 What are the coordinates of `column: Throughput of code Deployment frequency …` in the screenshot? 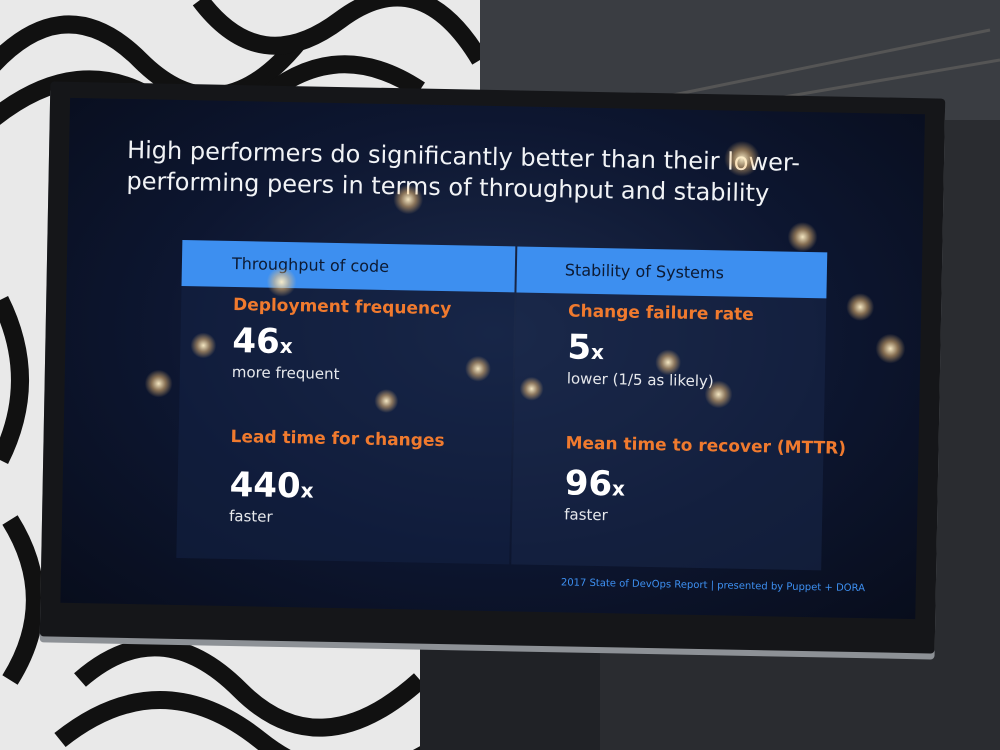 It's located at (346, 402).